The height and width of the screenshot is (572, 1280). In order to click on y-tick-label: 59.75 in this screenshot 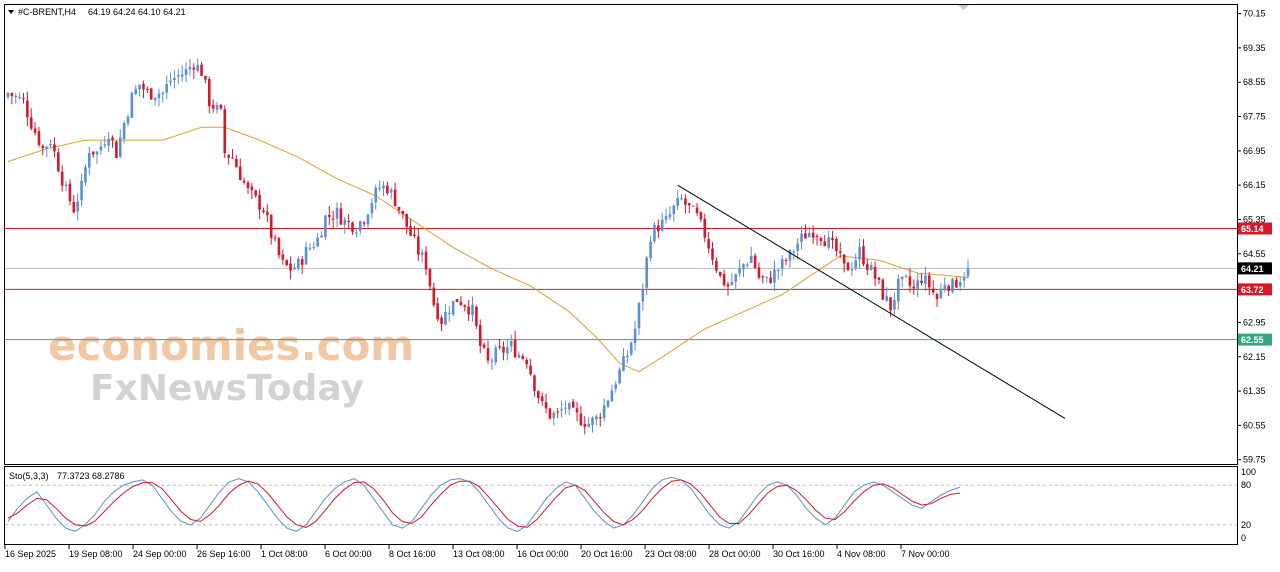, I will do `click(1254, 460)`.